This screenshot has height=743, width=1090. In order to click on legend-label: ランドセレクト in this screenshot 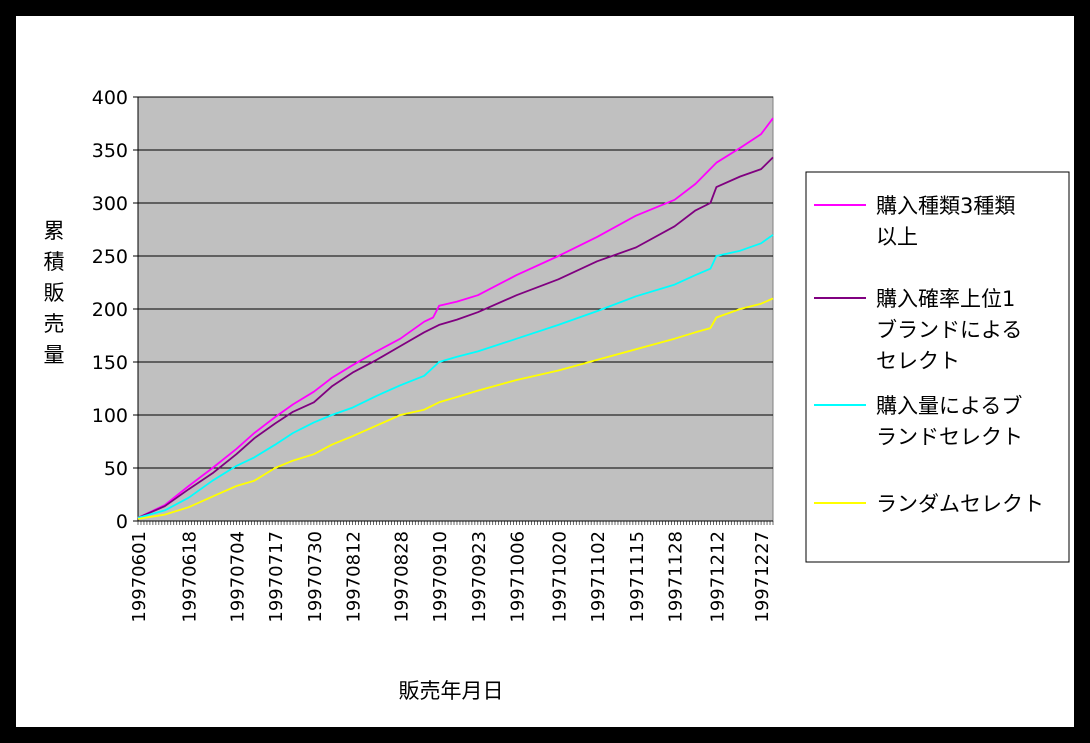, I will do `click(949, 437)`.